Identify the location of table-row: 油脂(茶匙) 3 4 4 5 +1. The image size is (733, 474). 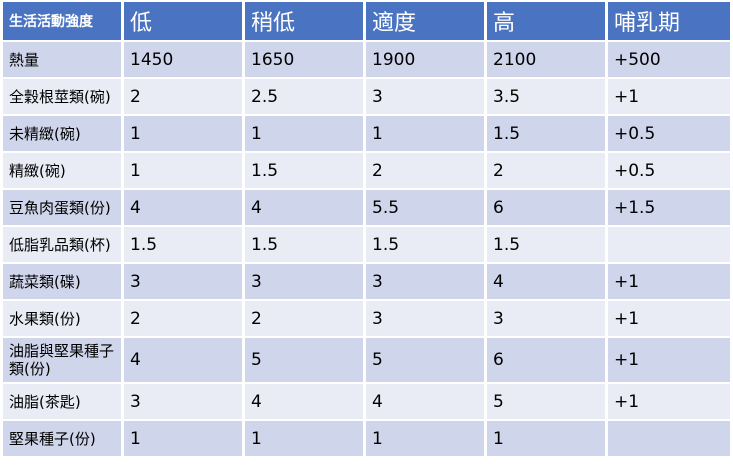
(366, 401).